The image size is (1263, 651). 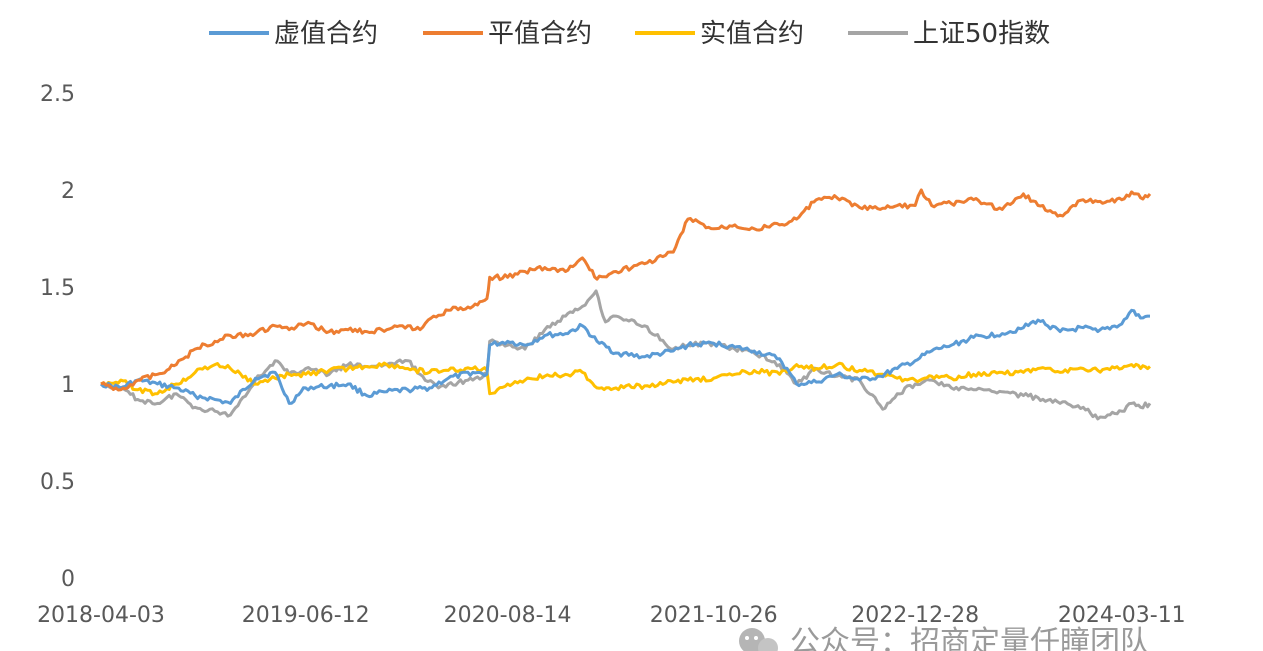 What do you see at coordinates (970, 638) in the screenshot?
I see `watermark-text: 公众号：招商定量任瞳团队` at bounding box center [970, 638].